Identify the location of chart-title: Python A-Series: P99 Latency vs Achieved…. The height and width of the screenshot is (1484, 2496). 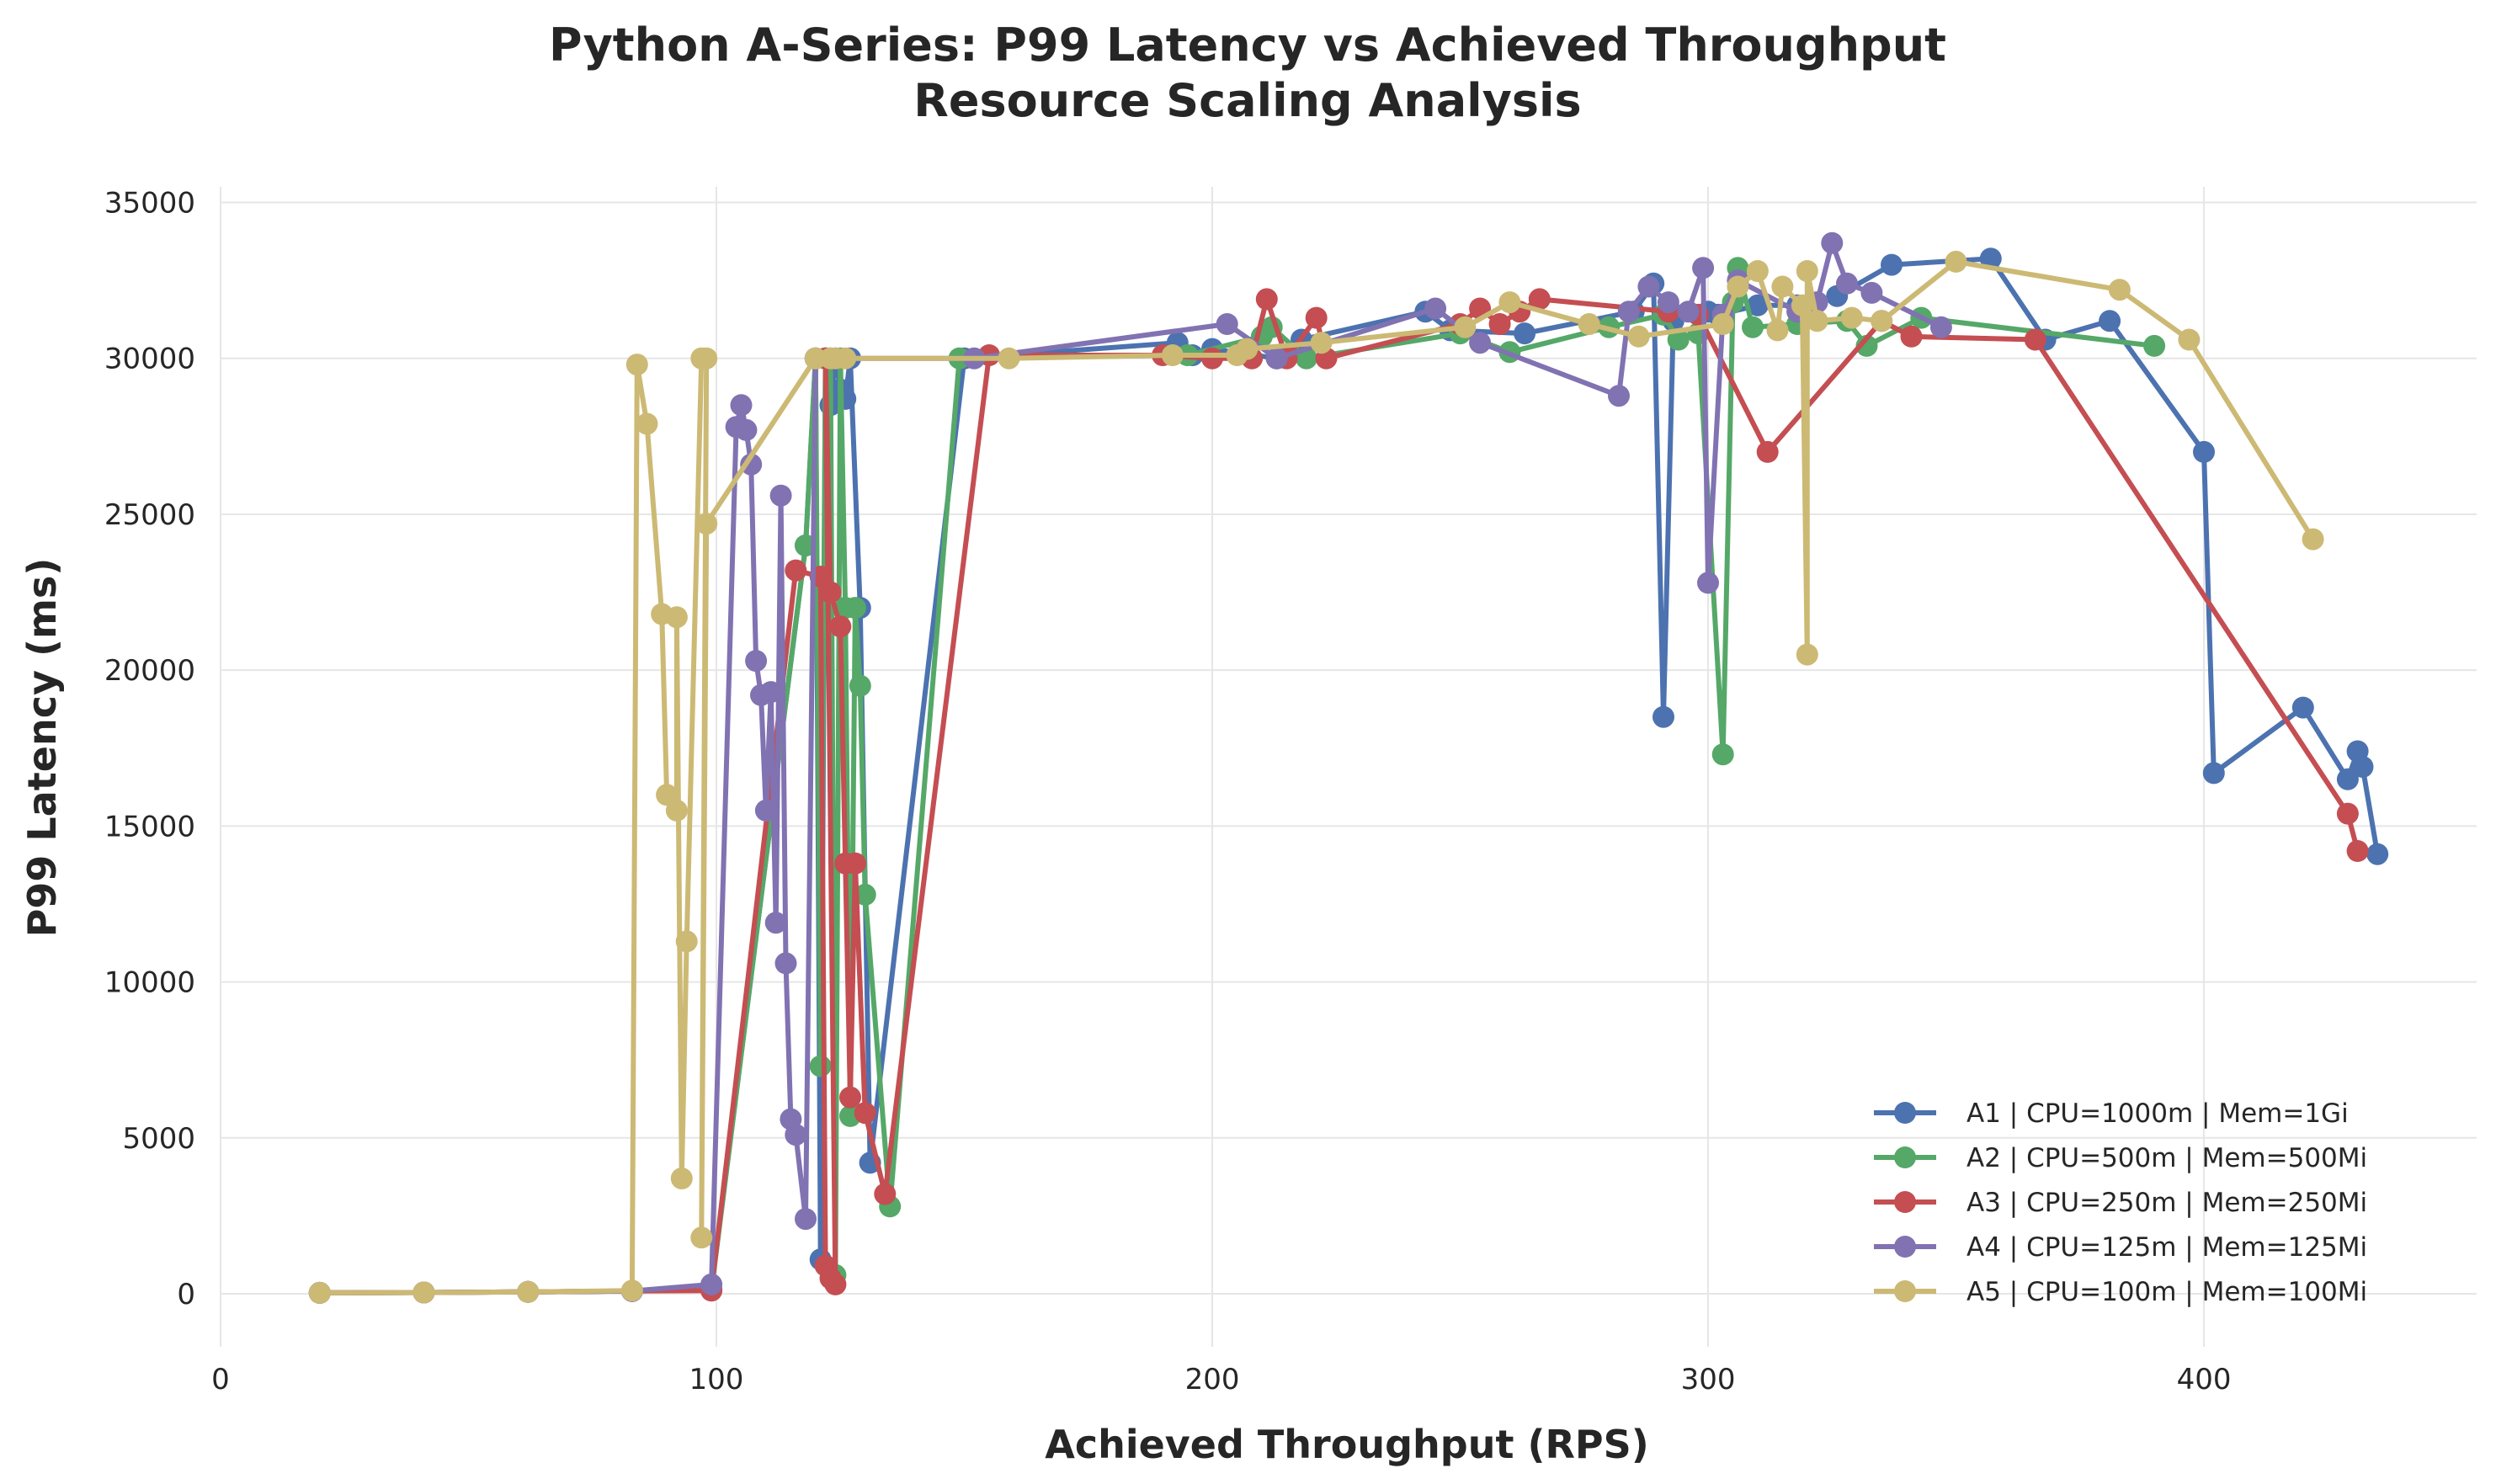
(1247, 45).